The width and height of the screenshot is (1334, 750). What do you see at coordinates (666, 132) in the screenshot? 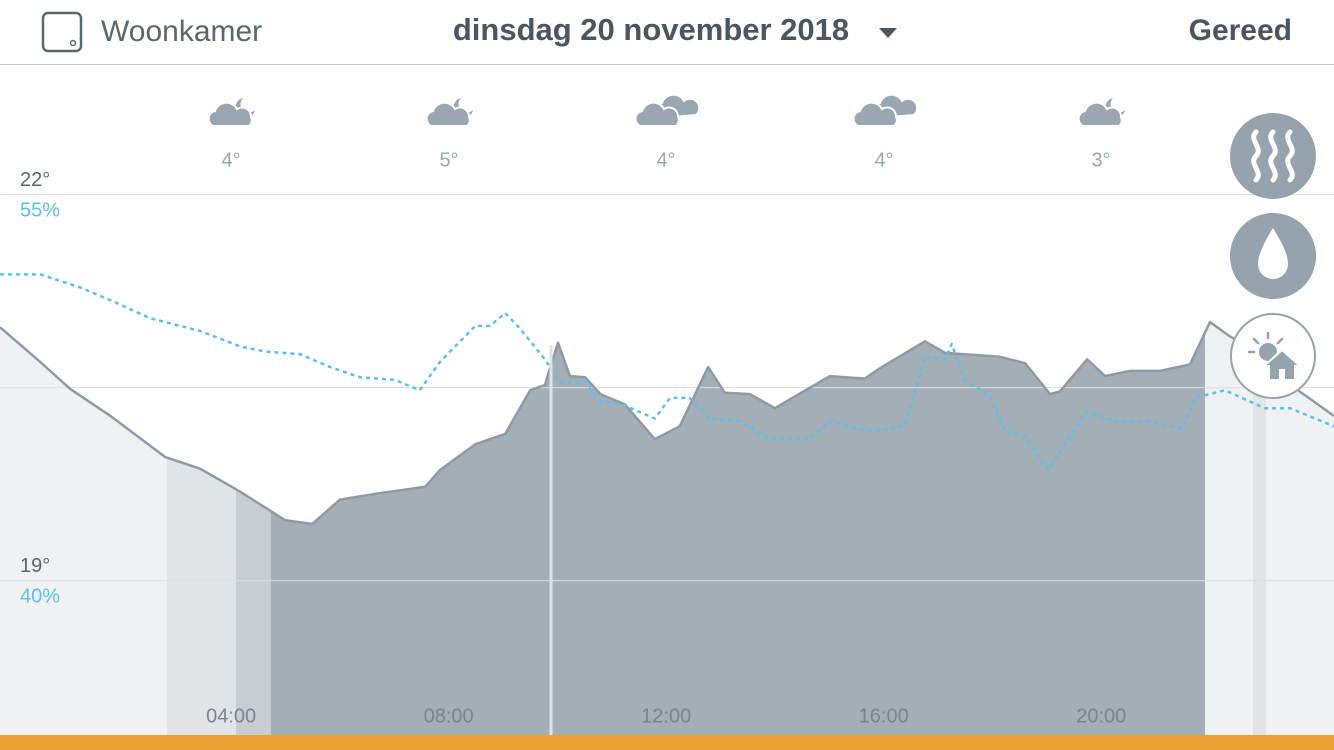
I see `forecast: 4° 5° 4° 4° 3°` at bounding box center [666, 132].